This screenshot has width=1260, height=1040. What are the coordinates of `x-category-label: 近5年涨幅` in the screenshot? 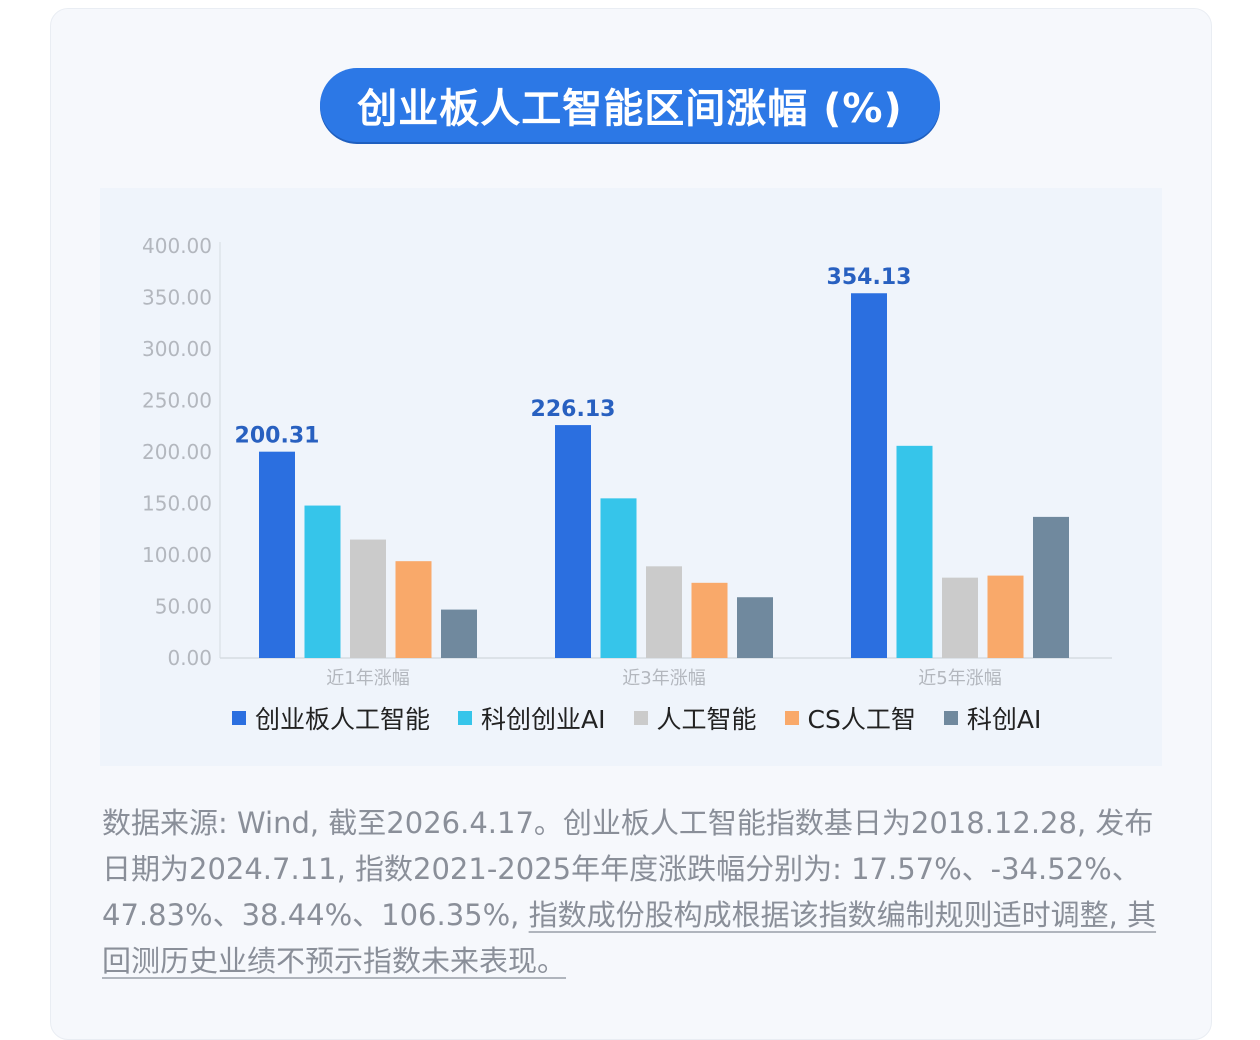 It's located at (959, 678).